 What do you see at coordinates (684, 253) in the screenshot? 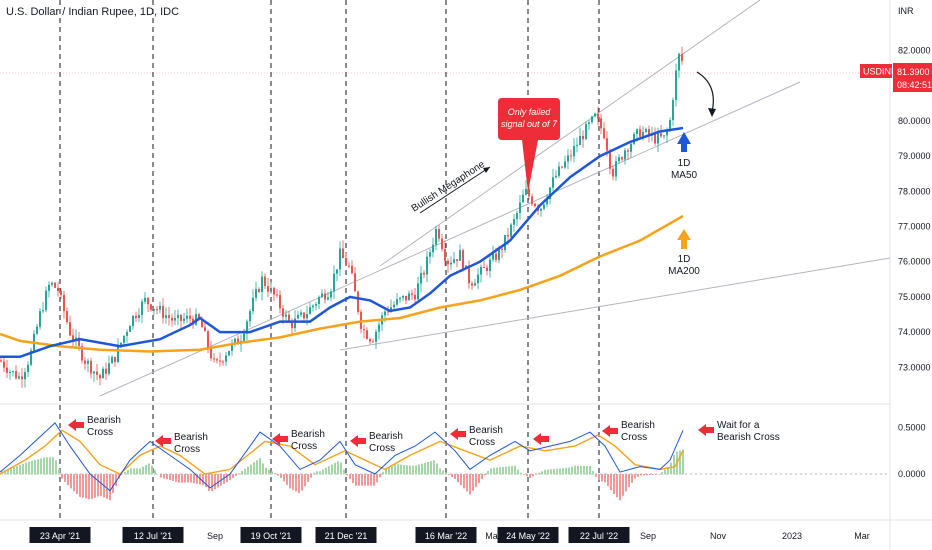
I see `ma200-annotation: 1D MA200` at bounding box center [684, 253].